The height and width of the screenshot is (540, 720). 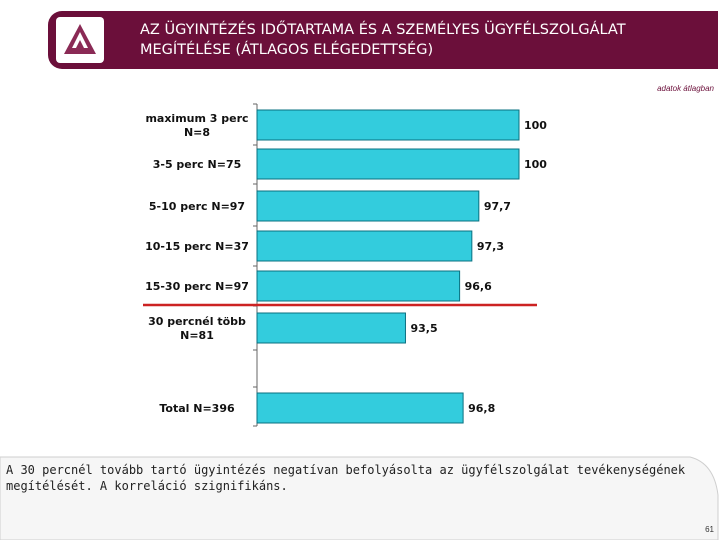 I want to click on category-label: 5-10 perc N=97, so click(x=197, y=206).